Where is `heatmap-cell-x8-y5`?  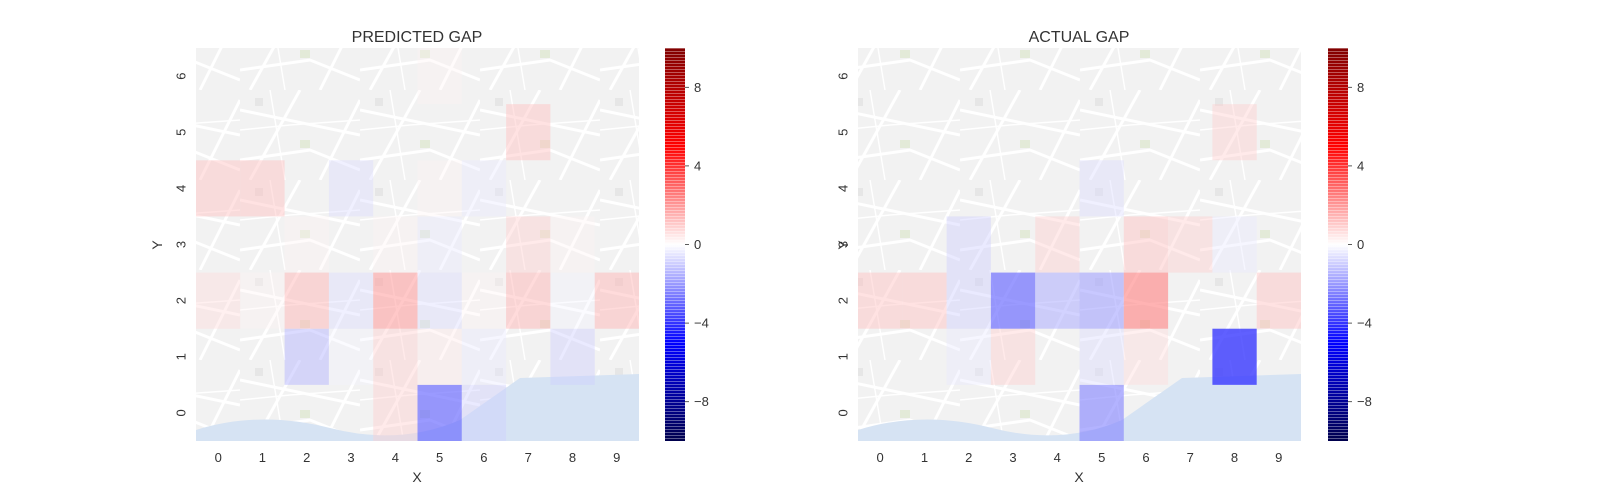
heatmap-cell-x8-y5 is located at coordinates (1234, 132).